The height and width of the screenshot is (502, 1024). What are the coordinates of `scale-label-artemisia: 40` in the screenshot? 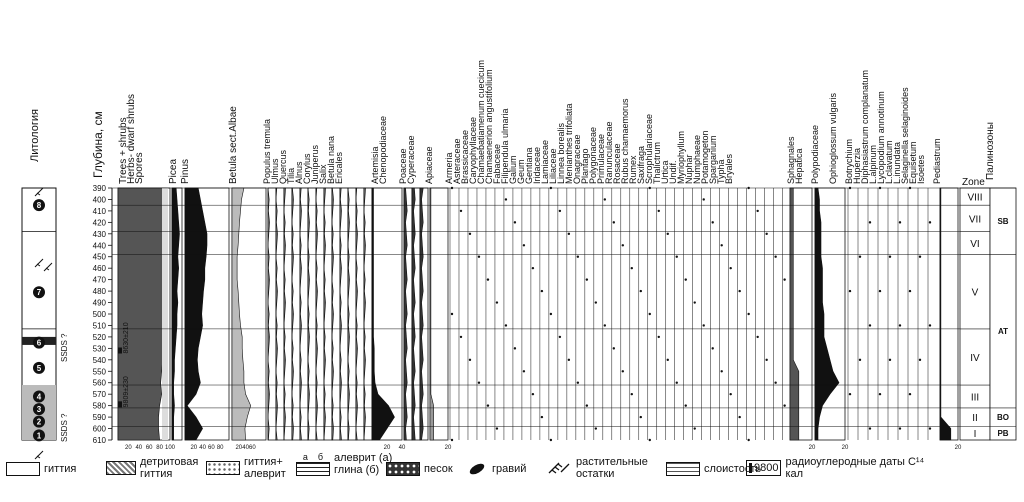 It's located at (402, 448).